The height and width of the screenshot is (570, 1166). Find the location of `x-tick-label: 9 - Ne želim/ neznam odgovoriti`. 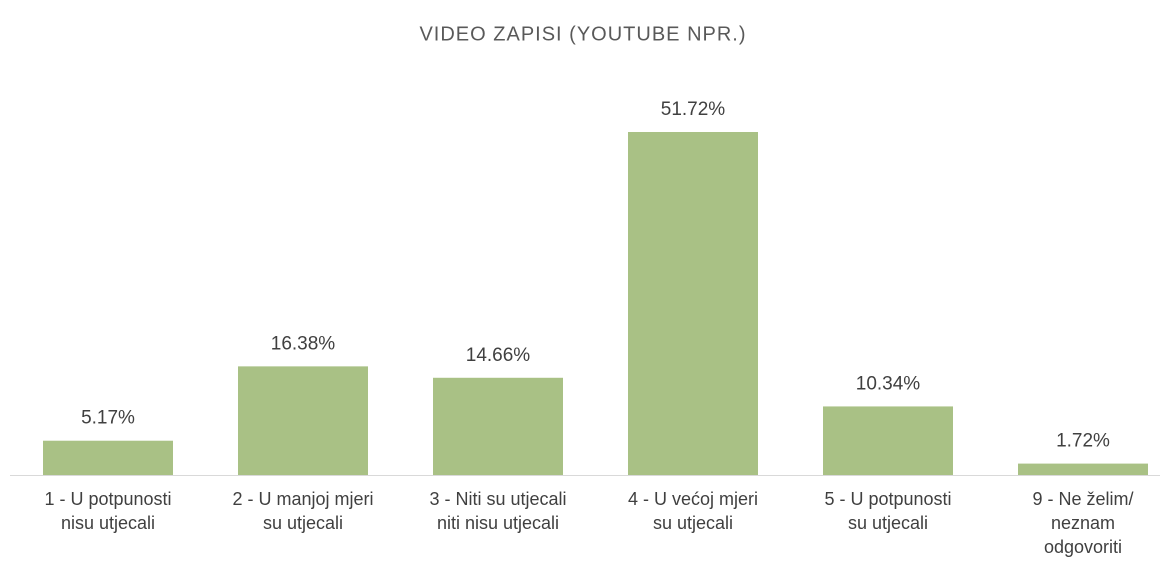

x-tick-label: 9 - Ne želim/ neznam odgovoriti is located at coordinates (1083, 523).